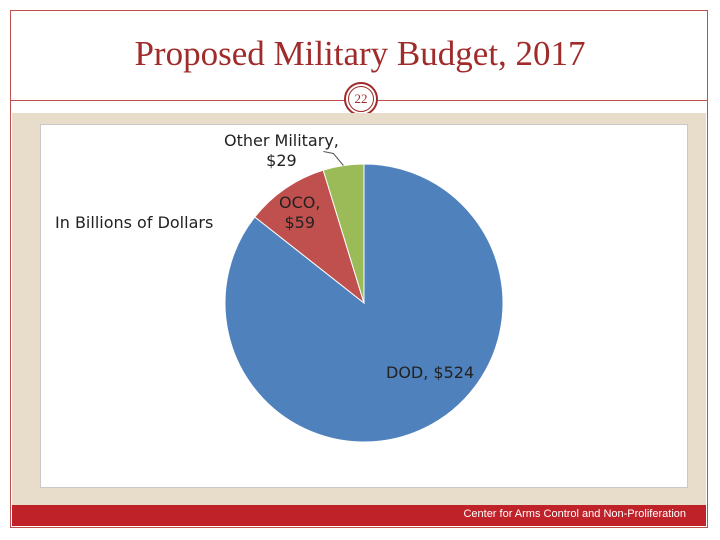 The width and height of the screenshot is (720, 540). I want to click on slice-label-other-line1: Other Military,, so click(281, 140).